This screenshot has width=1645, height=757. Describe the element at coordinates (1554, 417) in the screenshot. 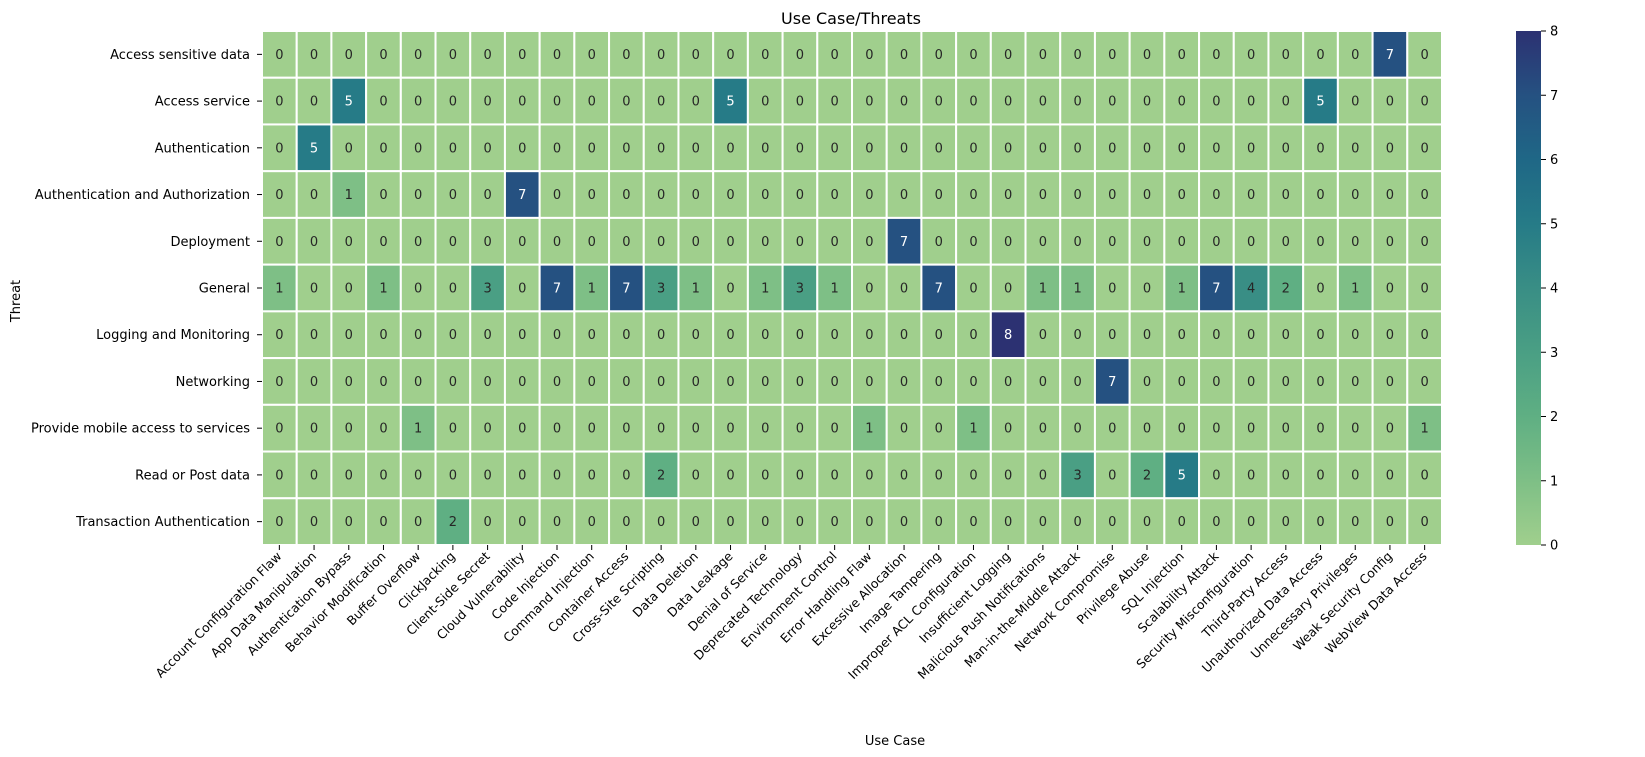

I see `colorbar-tick-label: 2` at that location.